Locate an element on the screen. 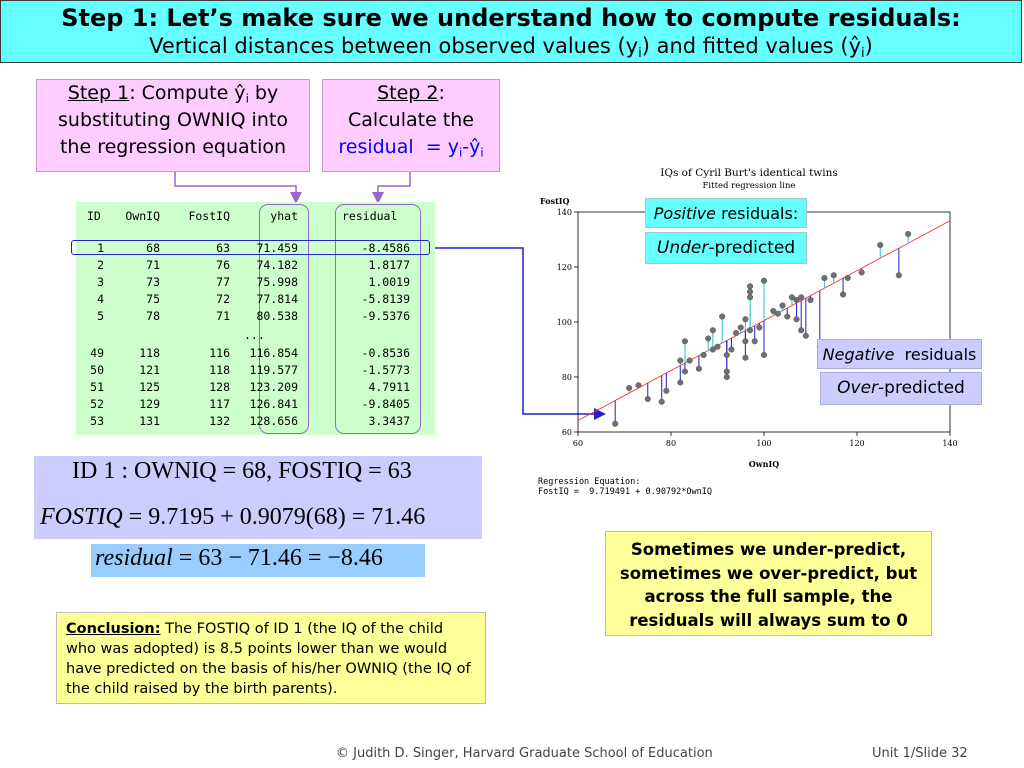 Image resolution: width=1024 pixels, height=768 pixels. table-header: ID OwnIQ FostIQ yhat residual is located at coordinates (242, 216).